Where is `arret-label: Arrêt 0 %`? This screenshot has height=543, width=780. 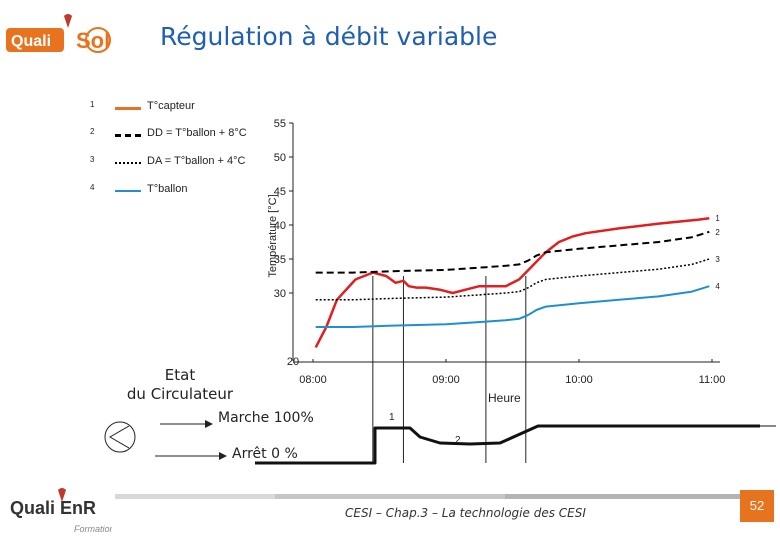
arret-label: Arrêt 0 % is located at coordinates (265, 454).